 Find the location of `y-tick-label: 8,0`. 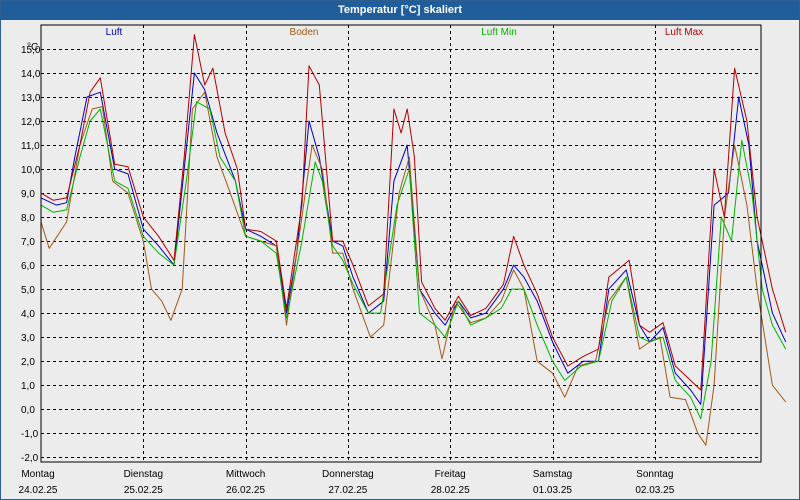

y-tick-label: 8,0 is located at coordinates (28, 218).